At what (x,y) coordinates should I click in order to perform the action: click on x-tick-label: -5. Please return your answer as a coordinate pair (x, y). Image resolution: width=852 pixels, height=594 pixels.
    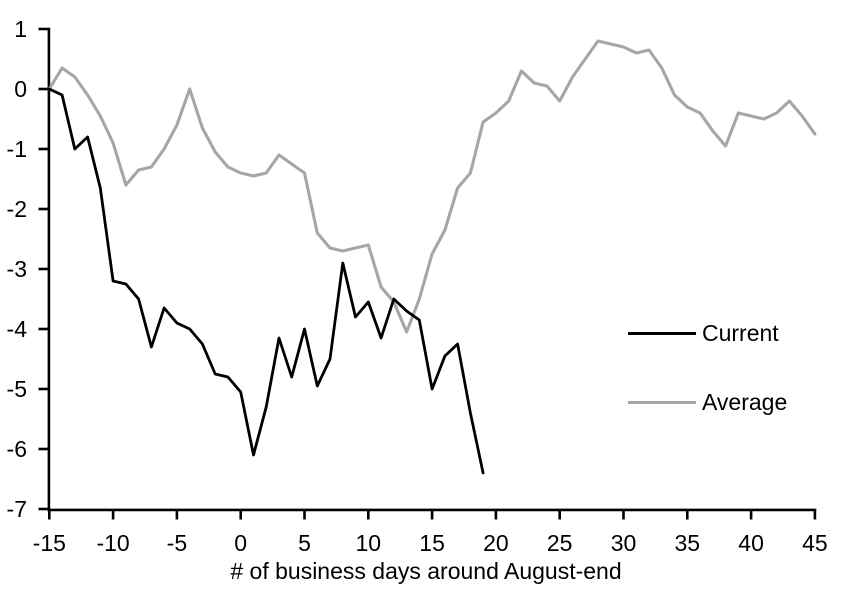
    Looking at the image, I should click on (177, 543).